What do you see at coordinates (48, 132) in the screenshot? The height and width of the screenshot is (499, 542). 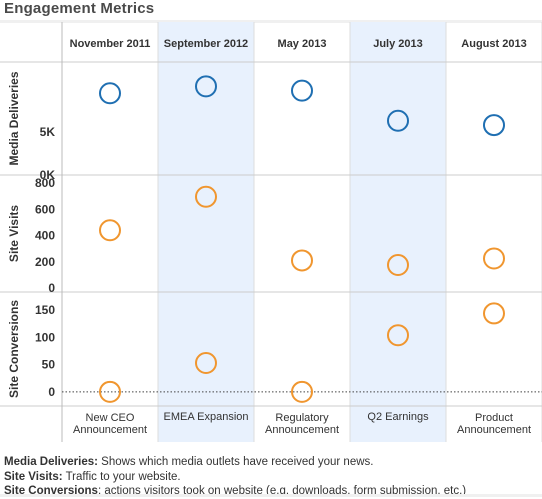 I see `panel-1-tick-label: 5K` at bounding box center [48, 132].